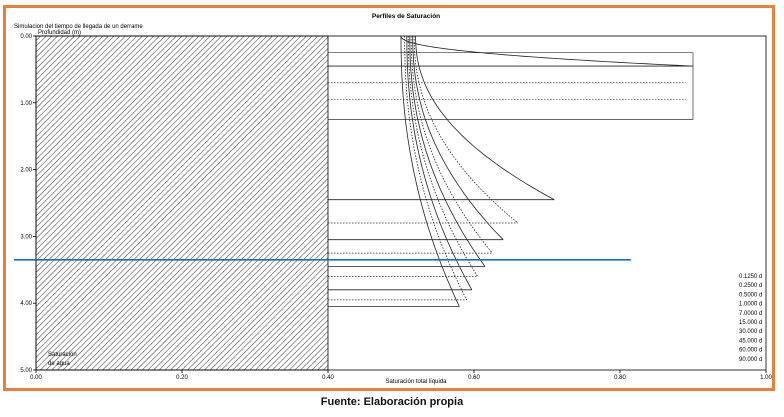 Image resolution: width=784 pixels, height=417 pixels. Describe the element at coordinates (26, 37) in the screenshot. I see `y-tick-label: 0.00` at that location.